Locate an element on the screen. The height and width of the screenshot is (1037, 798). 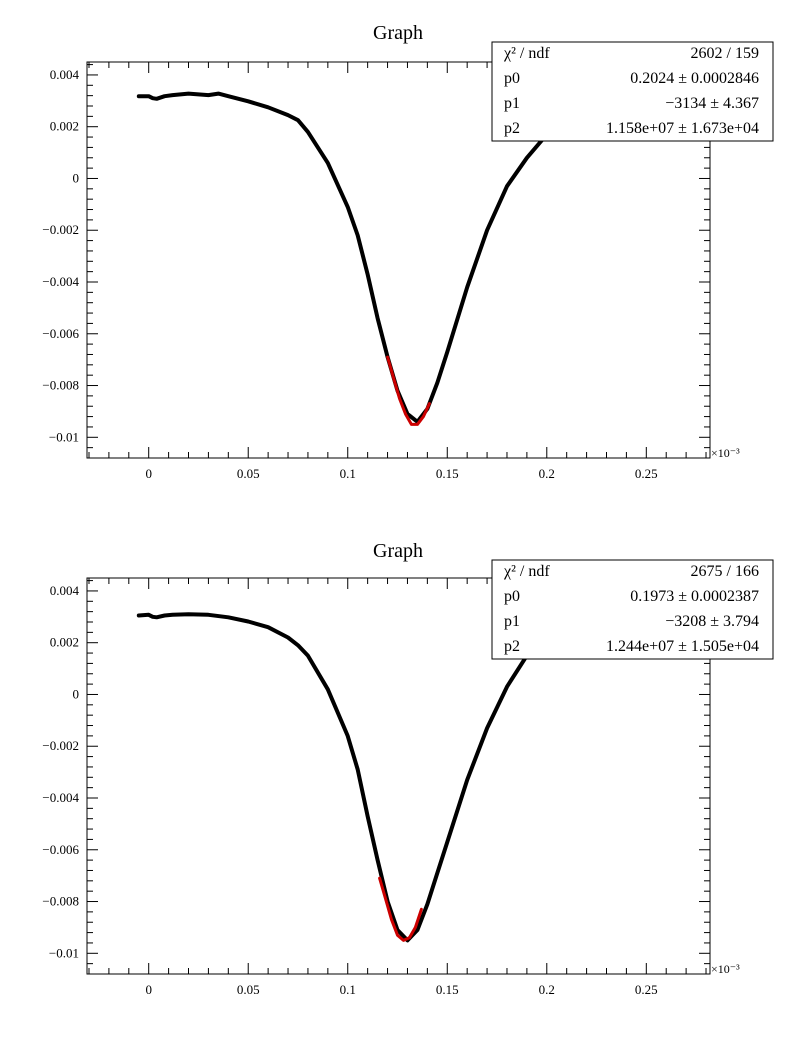
stats-param-value: 1.158e+07 ± 1.673e+04 is located at coordinates (682, 128).